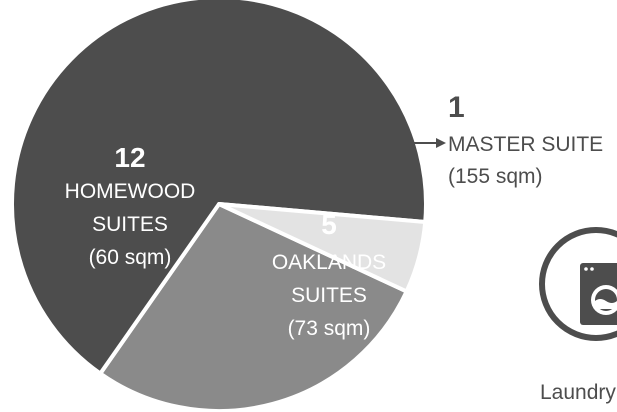 This screenshot has width=617, height=412. I want to click on oaklands-name-line-1: OAKLANDS, so click(329, 262).